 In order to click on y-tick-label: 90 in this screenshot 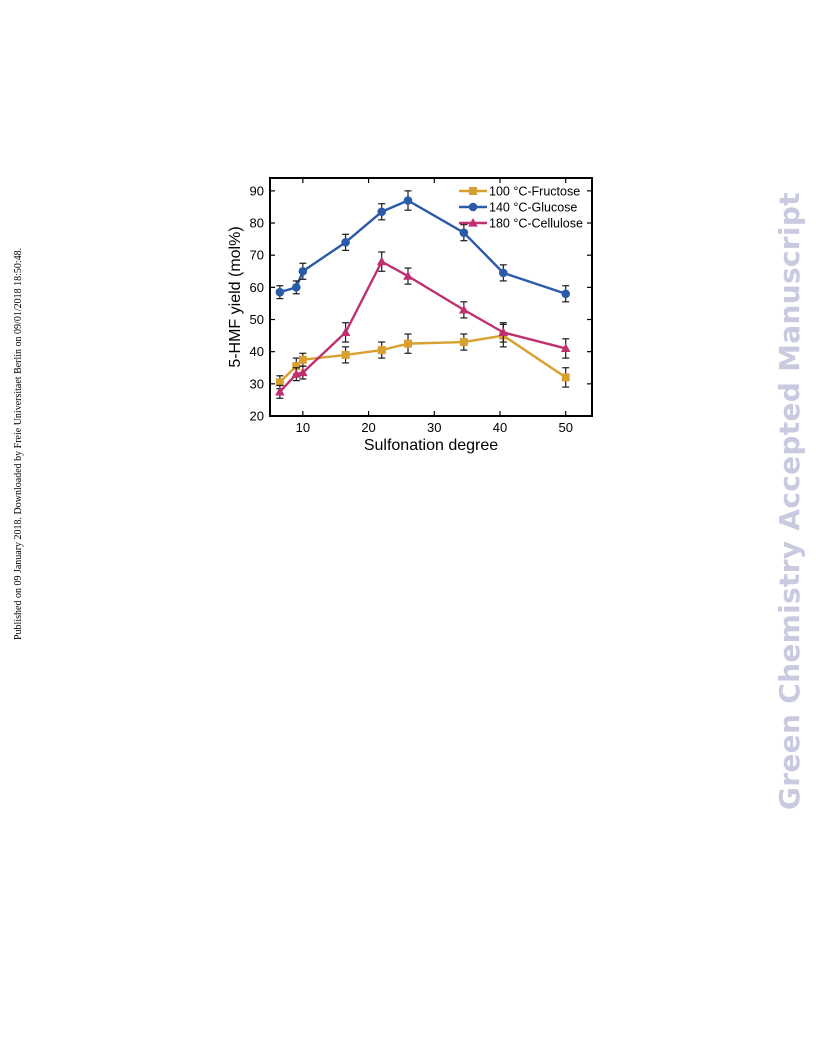, I will do `click(257, 190)`.